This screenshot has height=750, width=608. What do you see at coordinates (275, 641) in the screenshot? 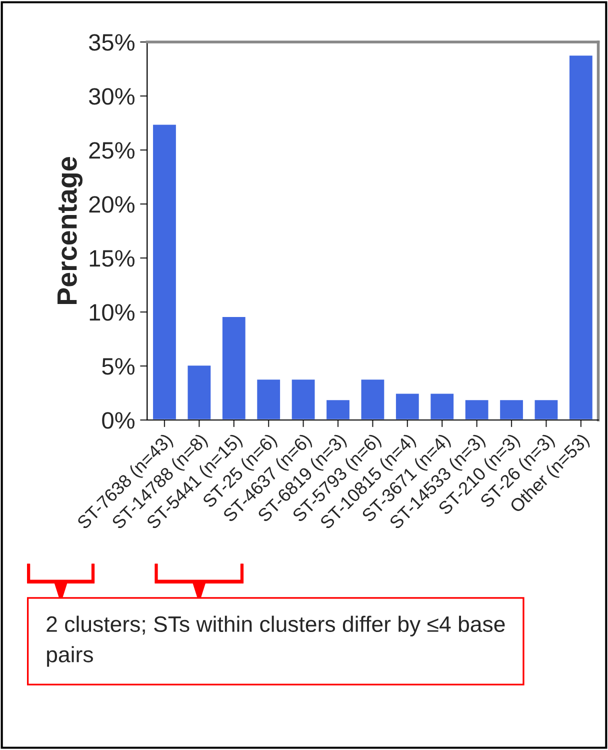
I see `text: 2 clusters; STs within clusters differ by ≤4 base pairs` at bounding box center [275, 641].